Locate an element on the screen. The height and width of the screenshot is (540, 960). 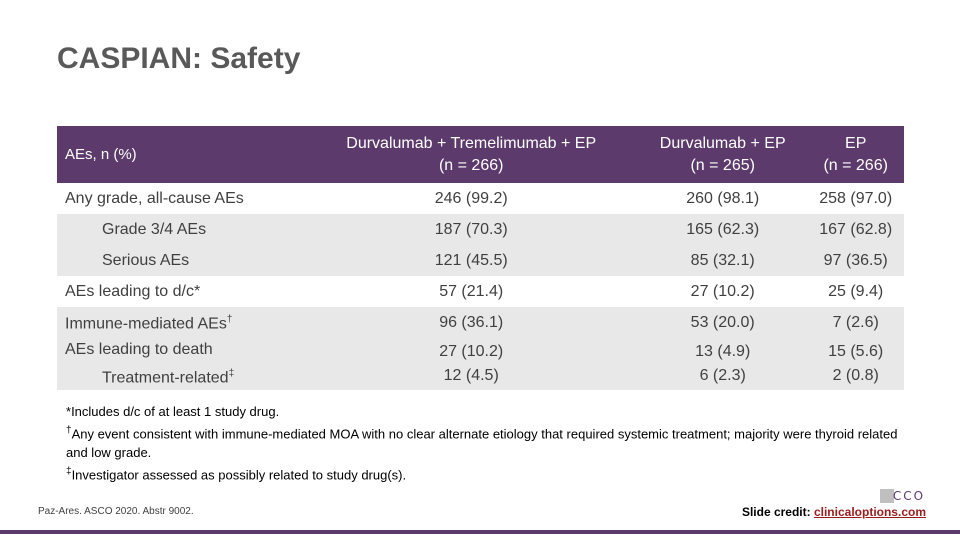
value-cell: 27 (10.2) is located at coordinates (722, 291).